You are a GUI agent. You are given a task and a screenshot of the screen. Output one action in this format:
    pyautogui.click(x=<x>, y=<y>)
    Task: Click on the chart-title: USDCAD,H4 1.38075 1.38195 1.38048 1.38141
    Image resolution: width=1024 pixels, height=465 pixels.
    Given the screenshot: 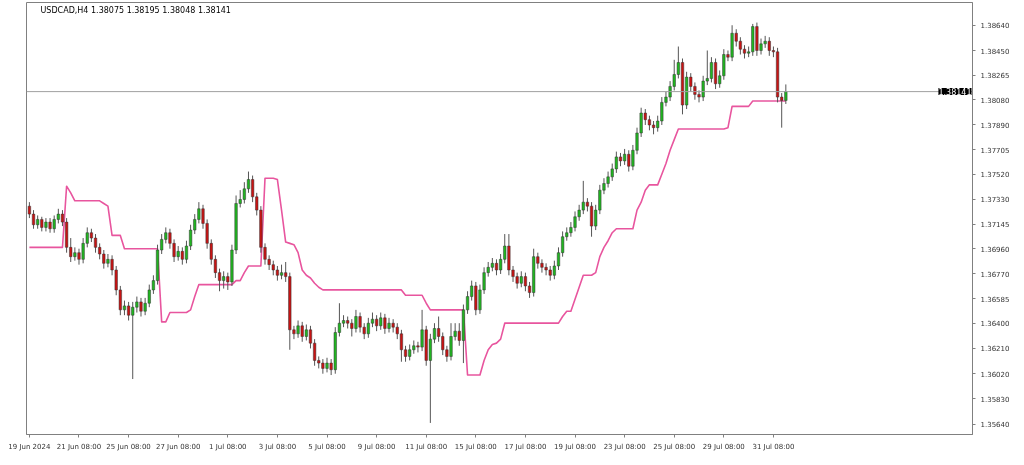 What is the action you would take?
    pyautogui.click(x=135, y=10)
    